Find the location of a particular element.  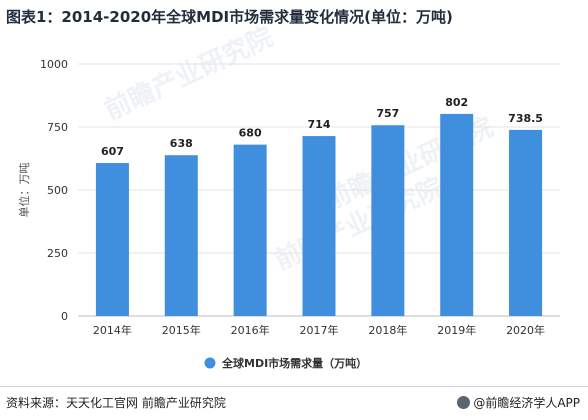

x-tick-label: 2016年 is located at coordinates (250, 330).